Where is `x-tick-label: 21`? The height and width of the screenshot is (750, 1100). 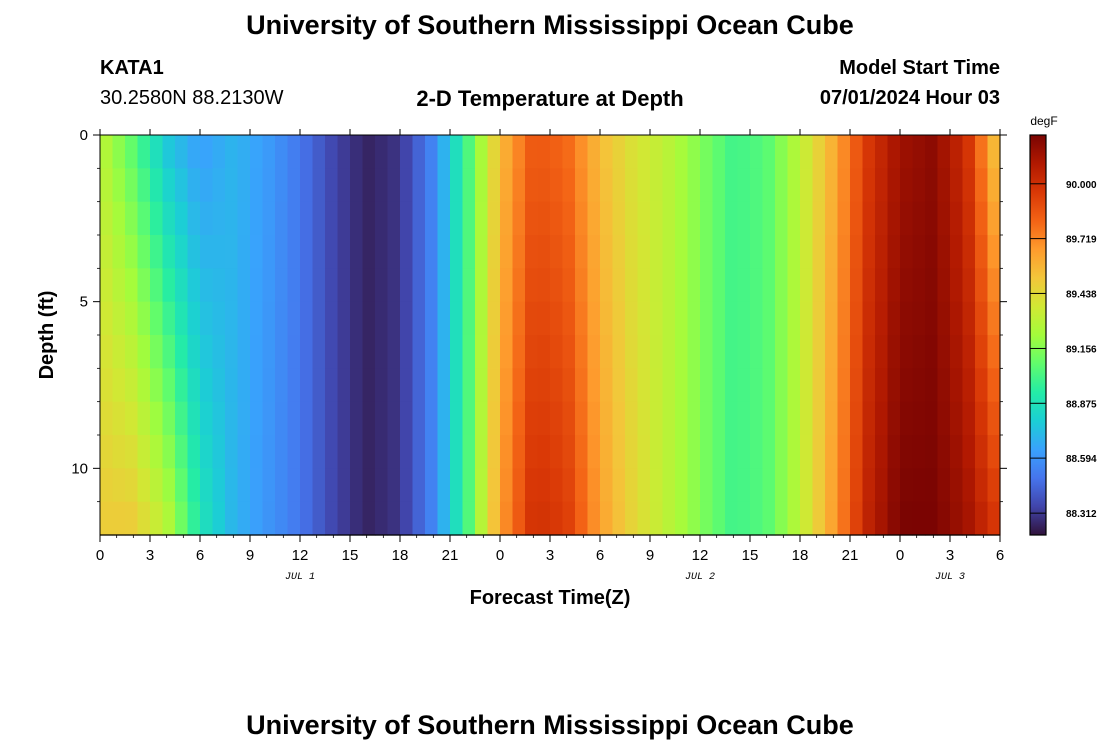 x-tick-label: 21 is located at coordinates (450, 555).